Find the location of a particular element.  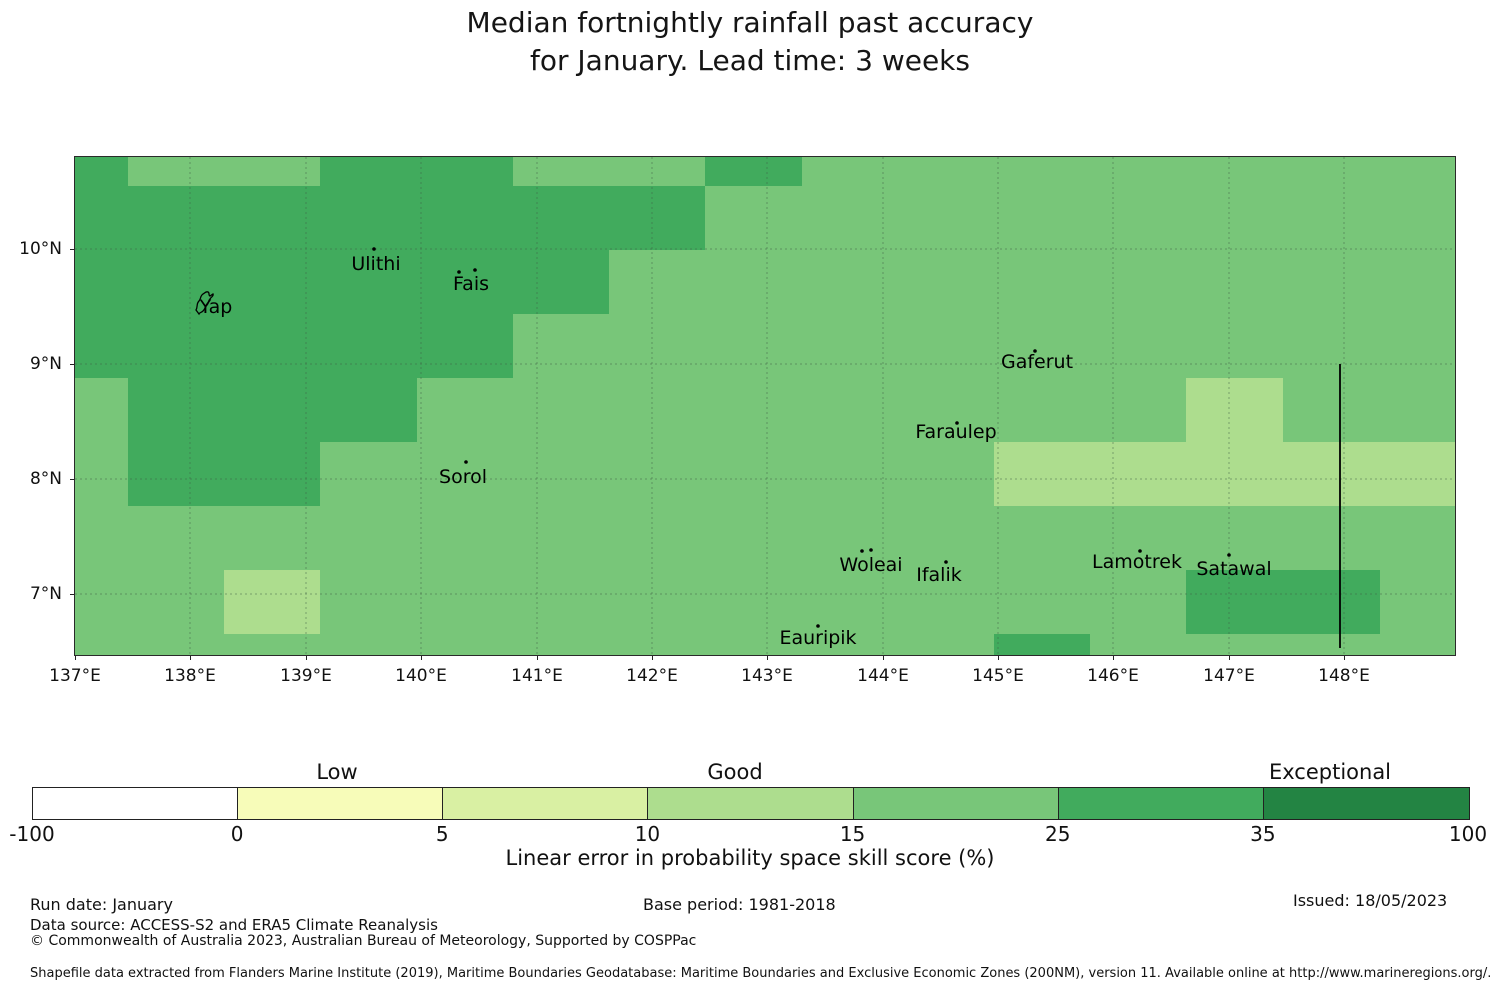

island-label-woleai: Woleai is located at coordinates (871, 565).